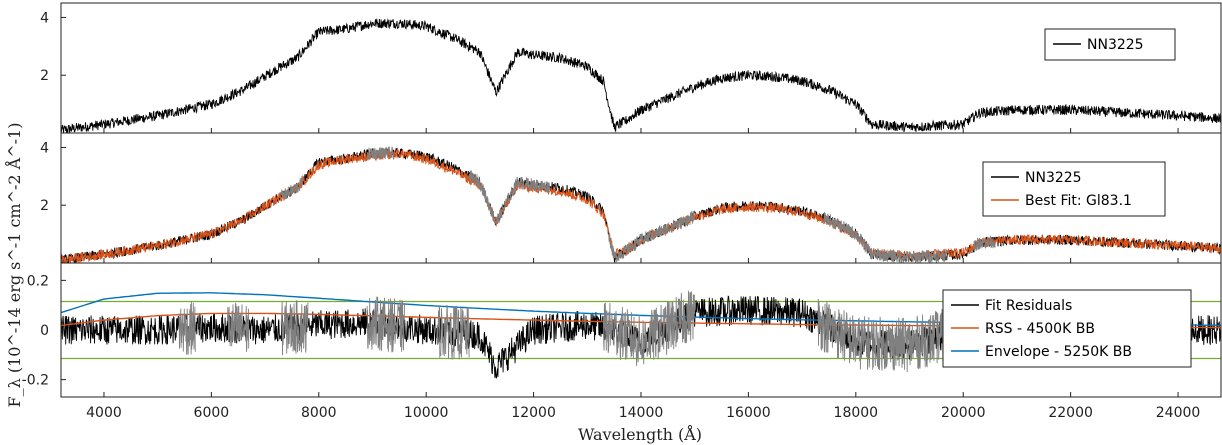 The height and width of the screenshot is (445, 1222). I want to click on x-tick-label: 16000, so click(748, 413).